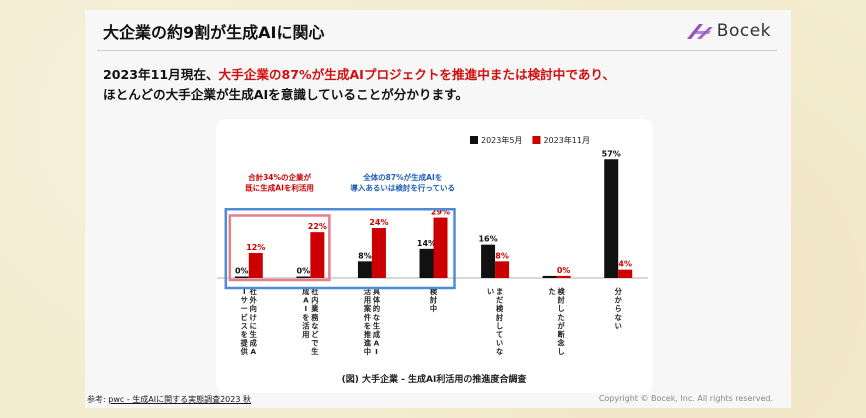  I want to click on annotation-text: 合計34%の企業が, so click(279, 177).